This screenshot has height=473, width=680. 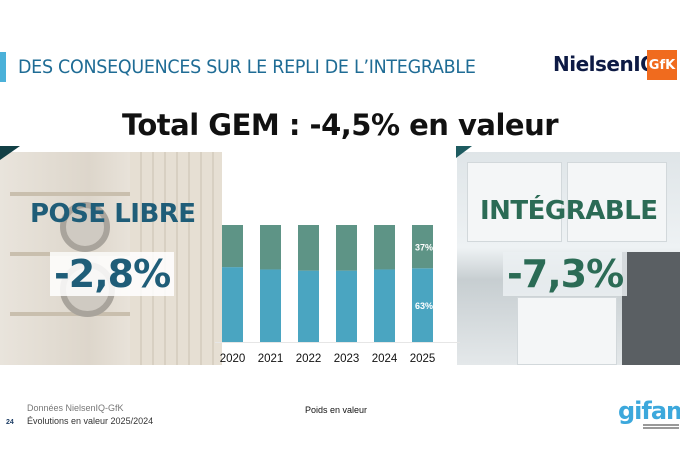 What do you see at coordinates (113, 214) in the screenshot?
I see `pose-libre-label: POSE LIBRE` at bounding box center [113, 214].